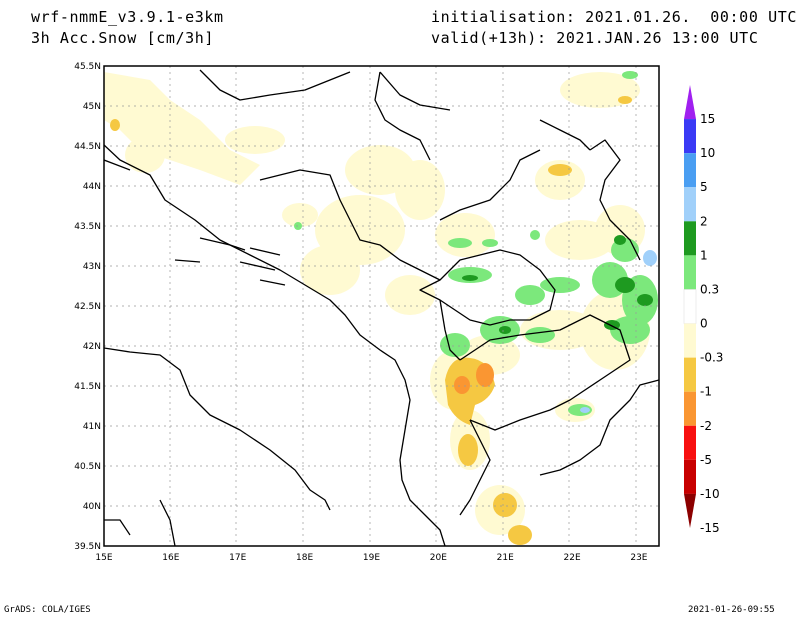  Describe the element at coordinates (638, 558) in the screenshot. I see `lon-tick-label: 23E` at that location.